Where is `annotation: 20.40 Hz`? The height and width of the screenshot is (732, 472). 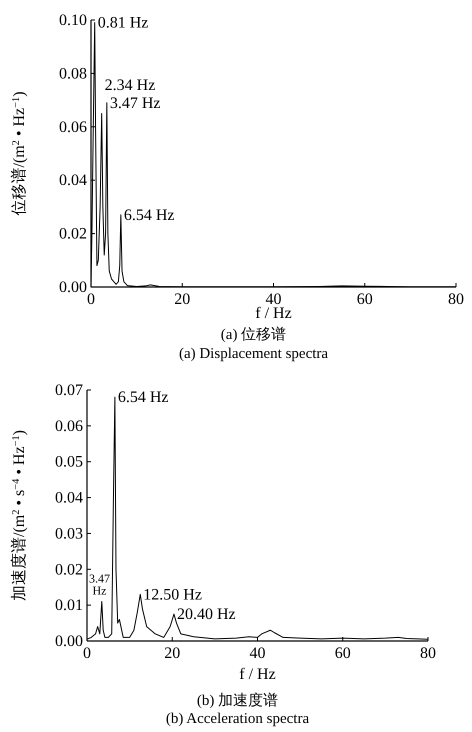
annotation: 20.40 Hz is located at coordinates (206, 615).